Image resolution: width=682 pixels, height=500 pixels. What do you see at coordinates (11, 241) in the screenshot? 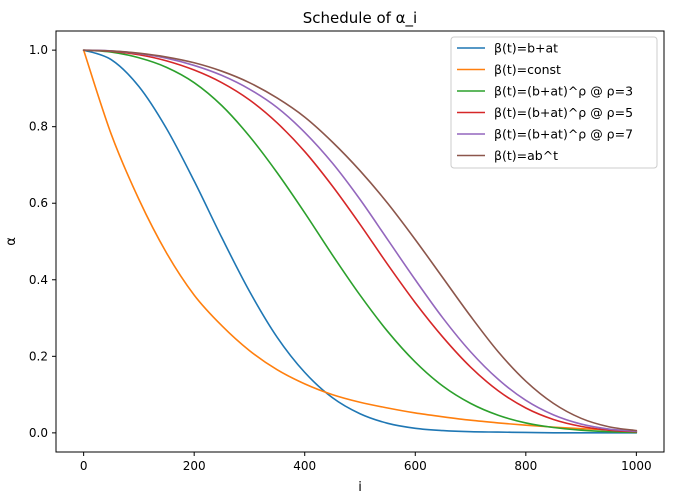
I see `y-axis-label: α` at bounding box center [11, 241].